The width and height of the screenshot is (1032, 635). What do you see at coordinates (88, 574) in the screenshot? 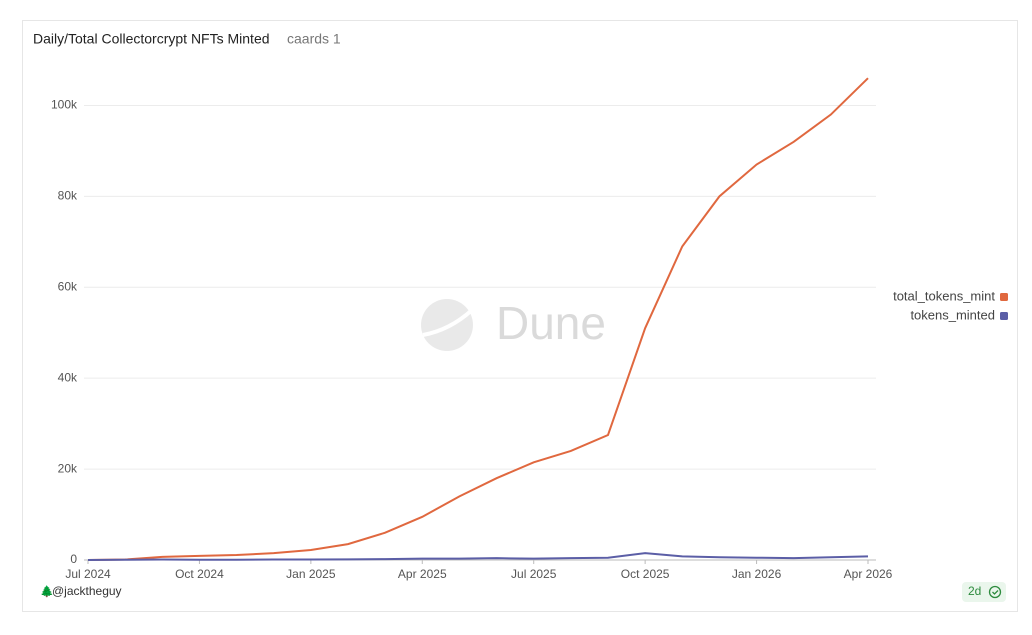
I see `x-tick-label: Jul 2024` at bounding box center [88, 574].